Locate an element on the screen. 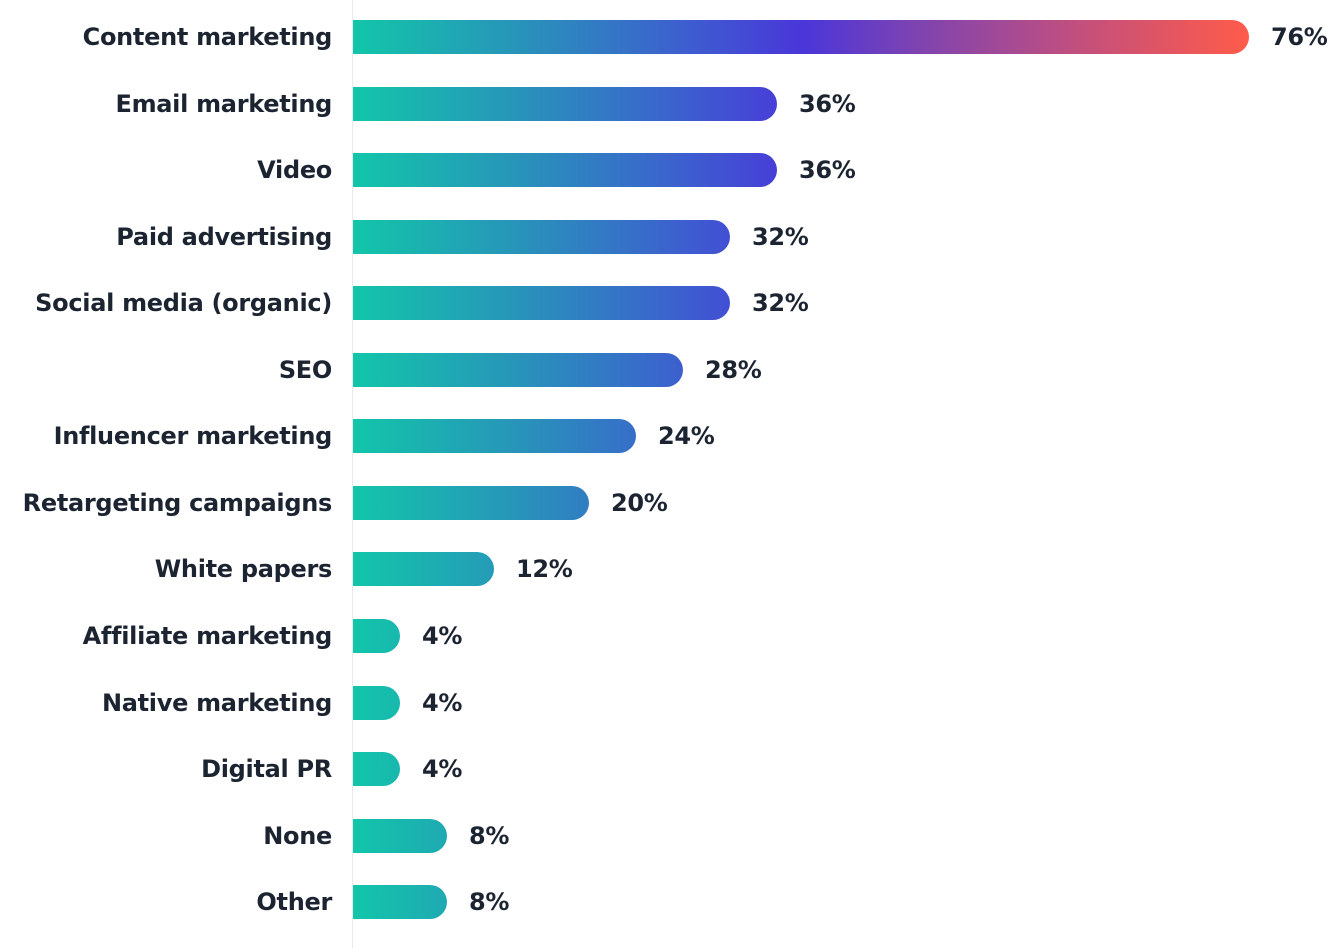 The image size is (1334, 948). bar-row: Affiliate marketing 4% is located at coordinates (667, 636).